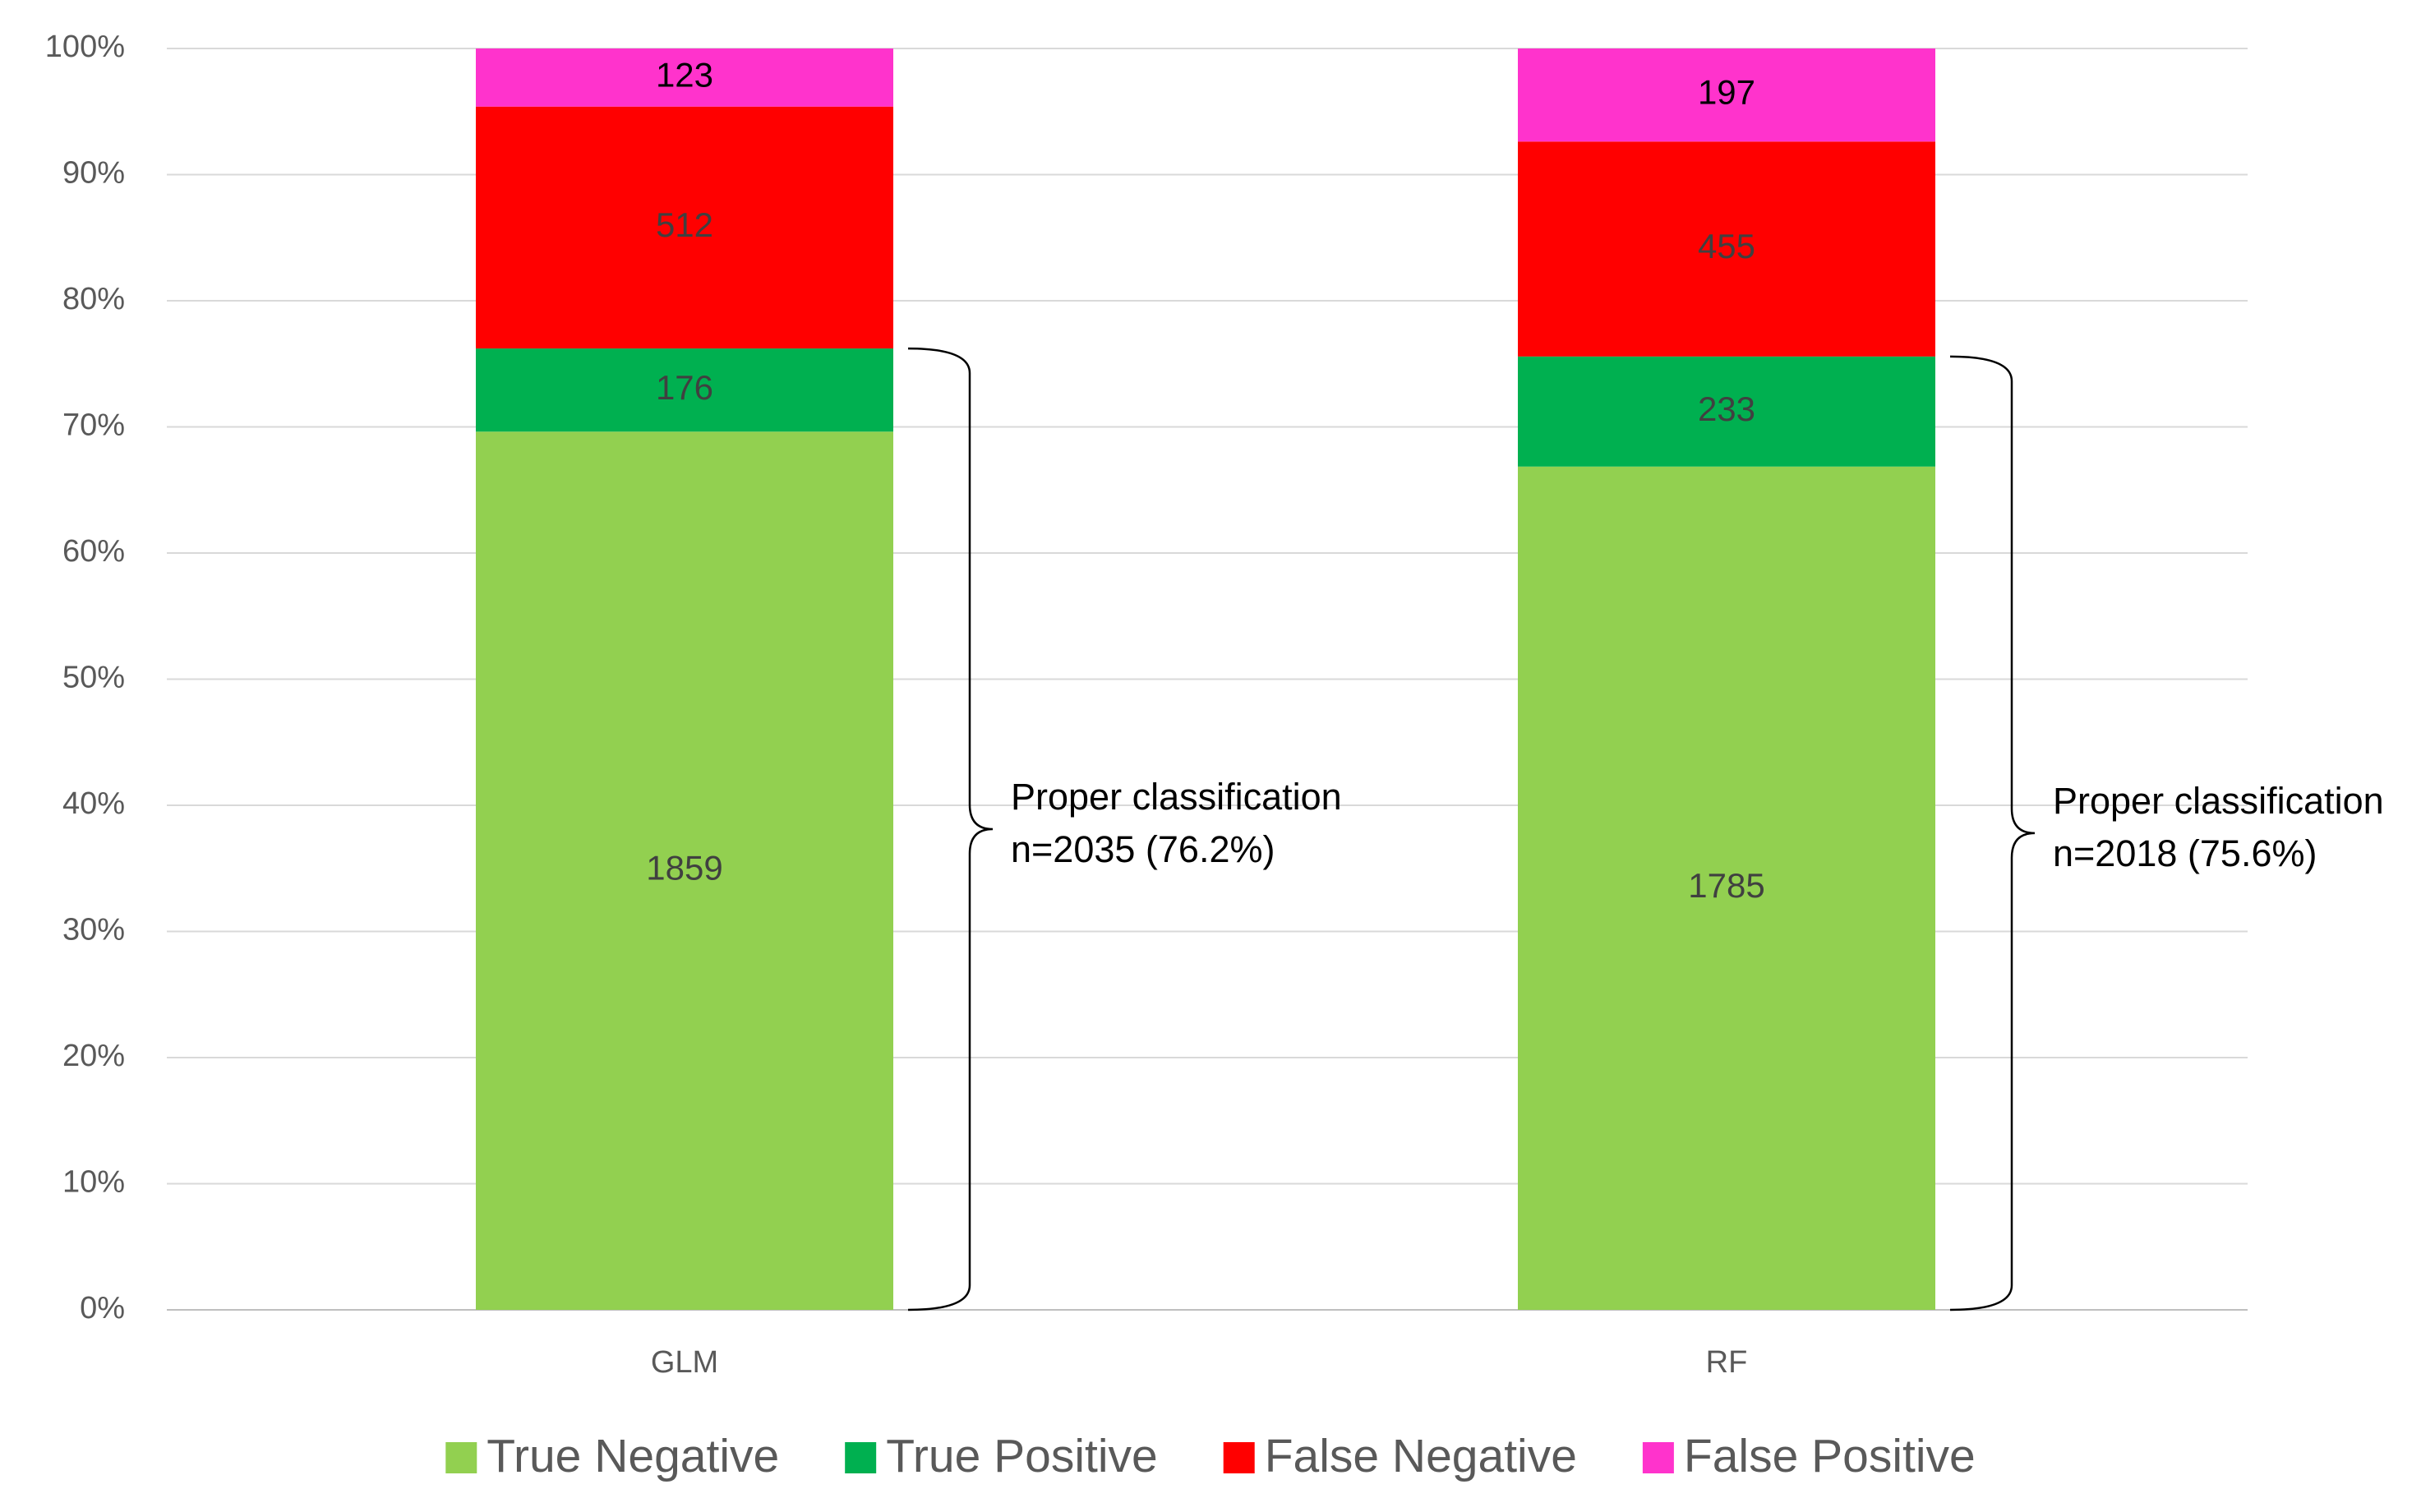 The image size is (2421, 1512). What do you see at coordinates (1726, 409) in the screenshot?
I see `data-label: 233` at bounding box center [1726, 409].